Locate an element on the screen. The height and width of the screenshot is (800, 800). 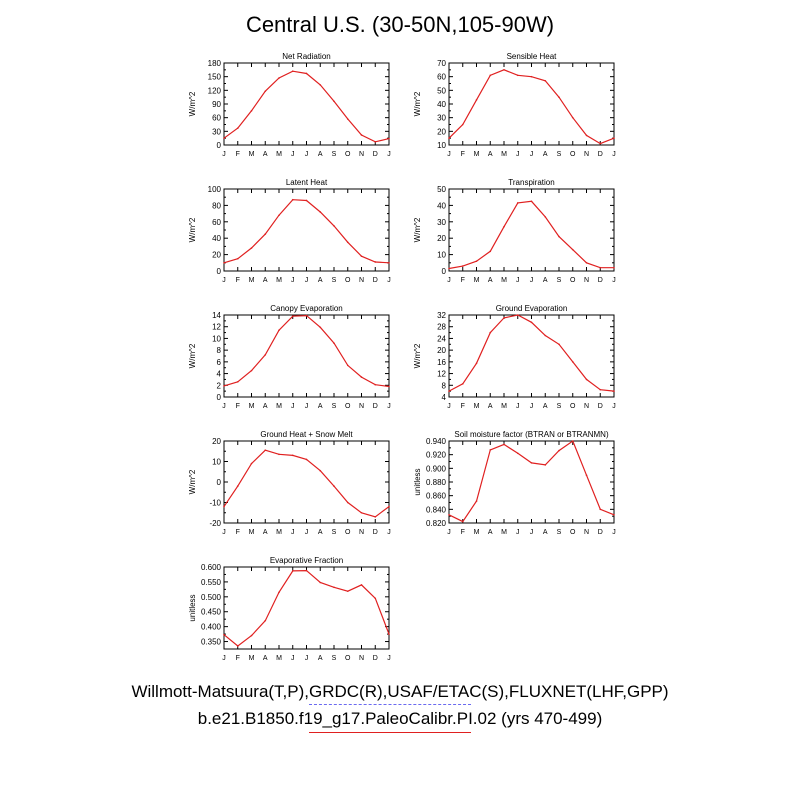
y-tick-label: 32 is located at coordinates (441, 315).